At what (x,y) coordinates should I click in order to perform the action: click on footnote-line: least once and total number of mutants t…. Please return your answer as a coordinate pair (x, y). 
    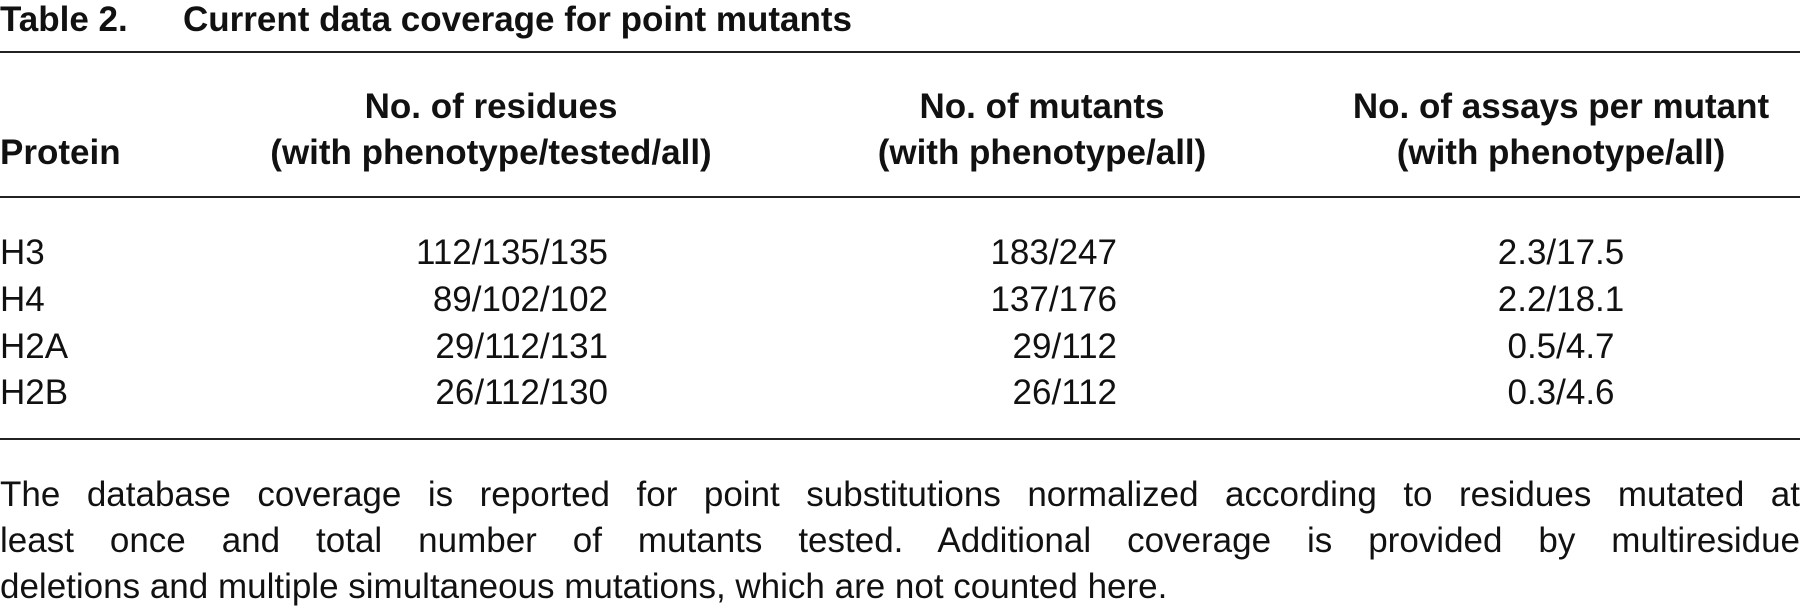
    Looking at the image, I should click on (900, 540).